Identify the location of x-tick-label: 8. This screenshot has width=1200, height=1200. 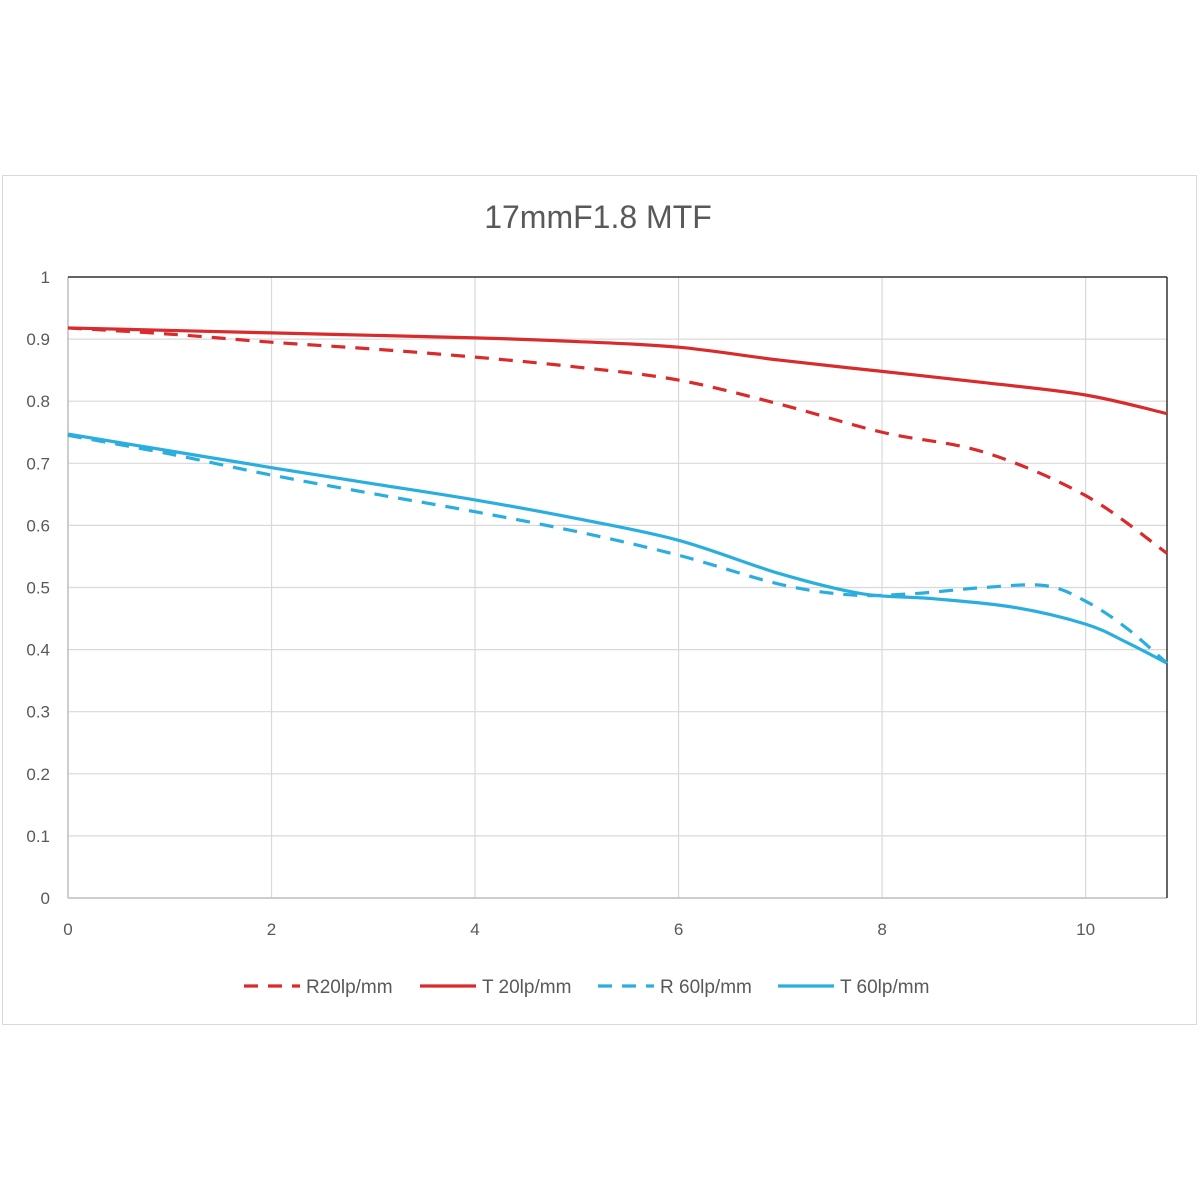
(881, 929).